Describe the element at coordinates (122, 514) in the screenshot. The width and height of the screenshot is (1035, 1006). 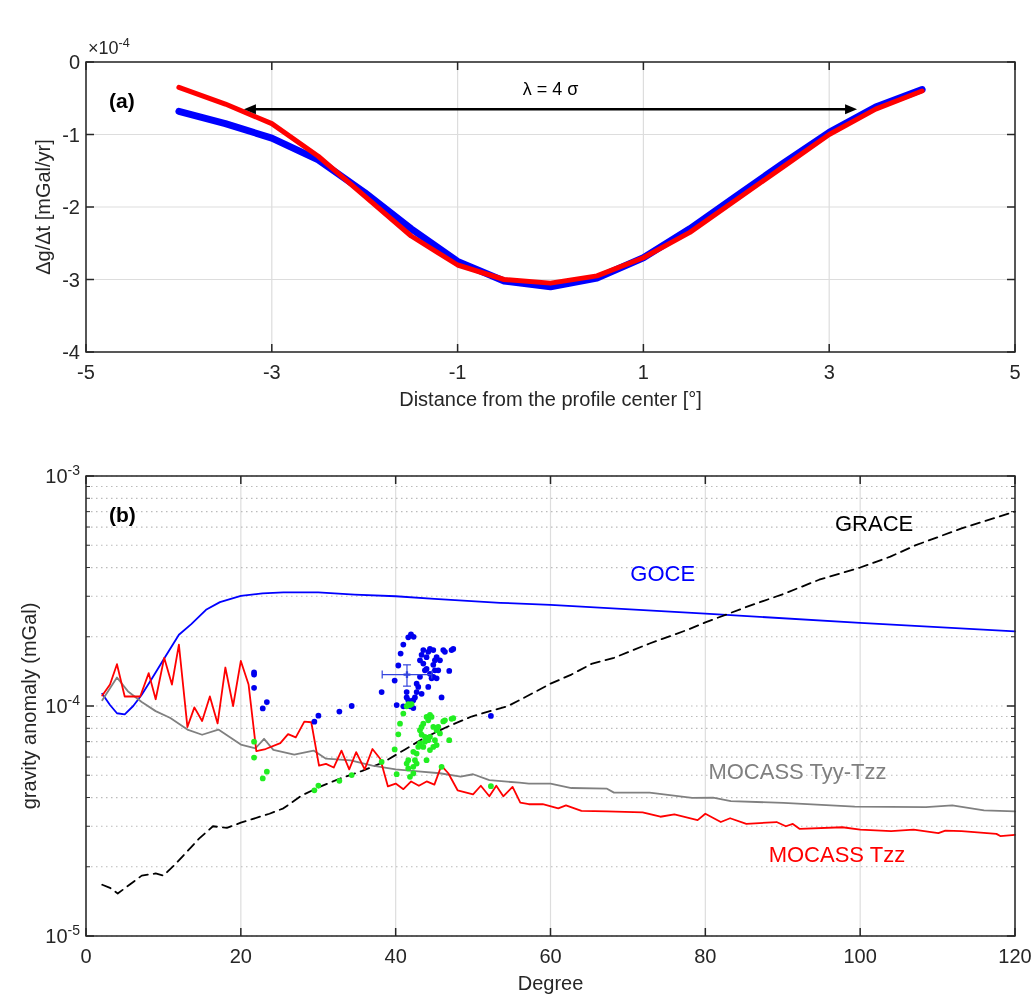
I see `annotation: (b)` at that location.